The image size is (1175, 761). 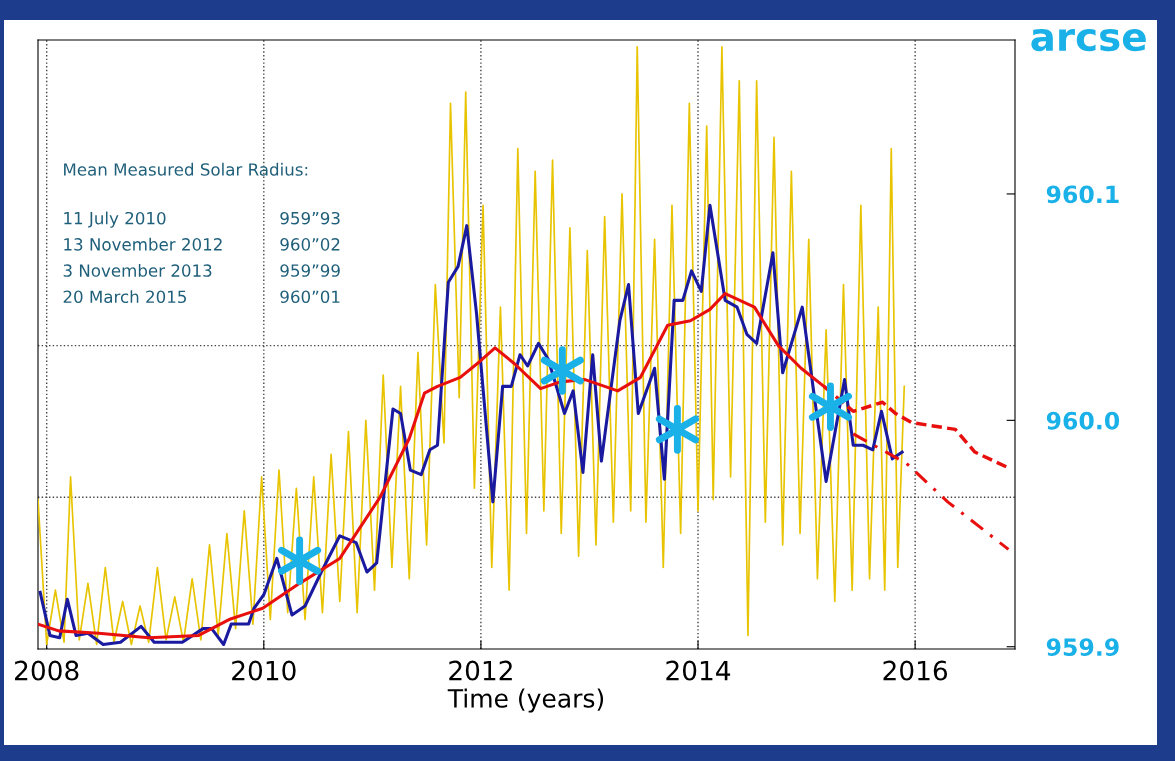 I want to click on line-series, so click(x=931, y=491).